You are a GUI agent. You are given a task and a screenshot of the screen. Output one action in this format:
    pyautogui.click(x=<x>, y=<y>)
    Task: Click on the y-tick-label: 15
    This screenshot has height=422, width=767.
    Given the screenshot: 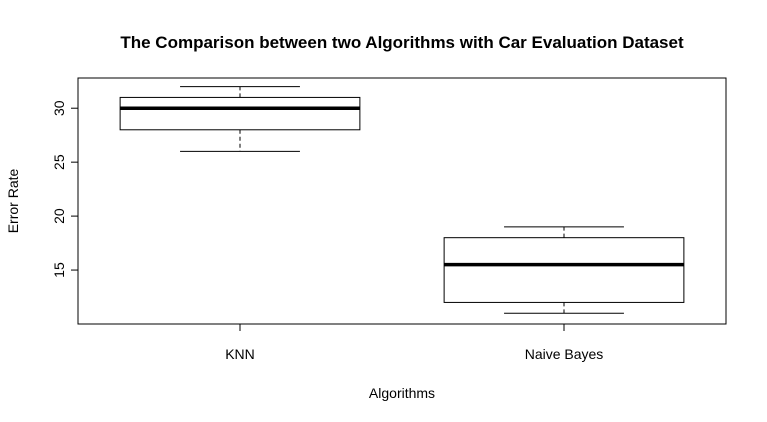 What is the action you would take?
    pyautogui.click(x=59, y=270)
    